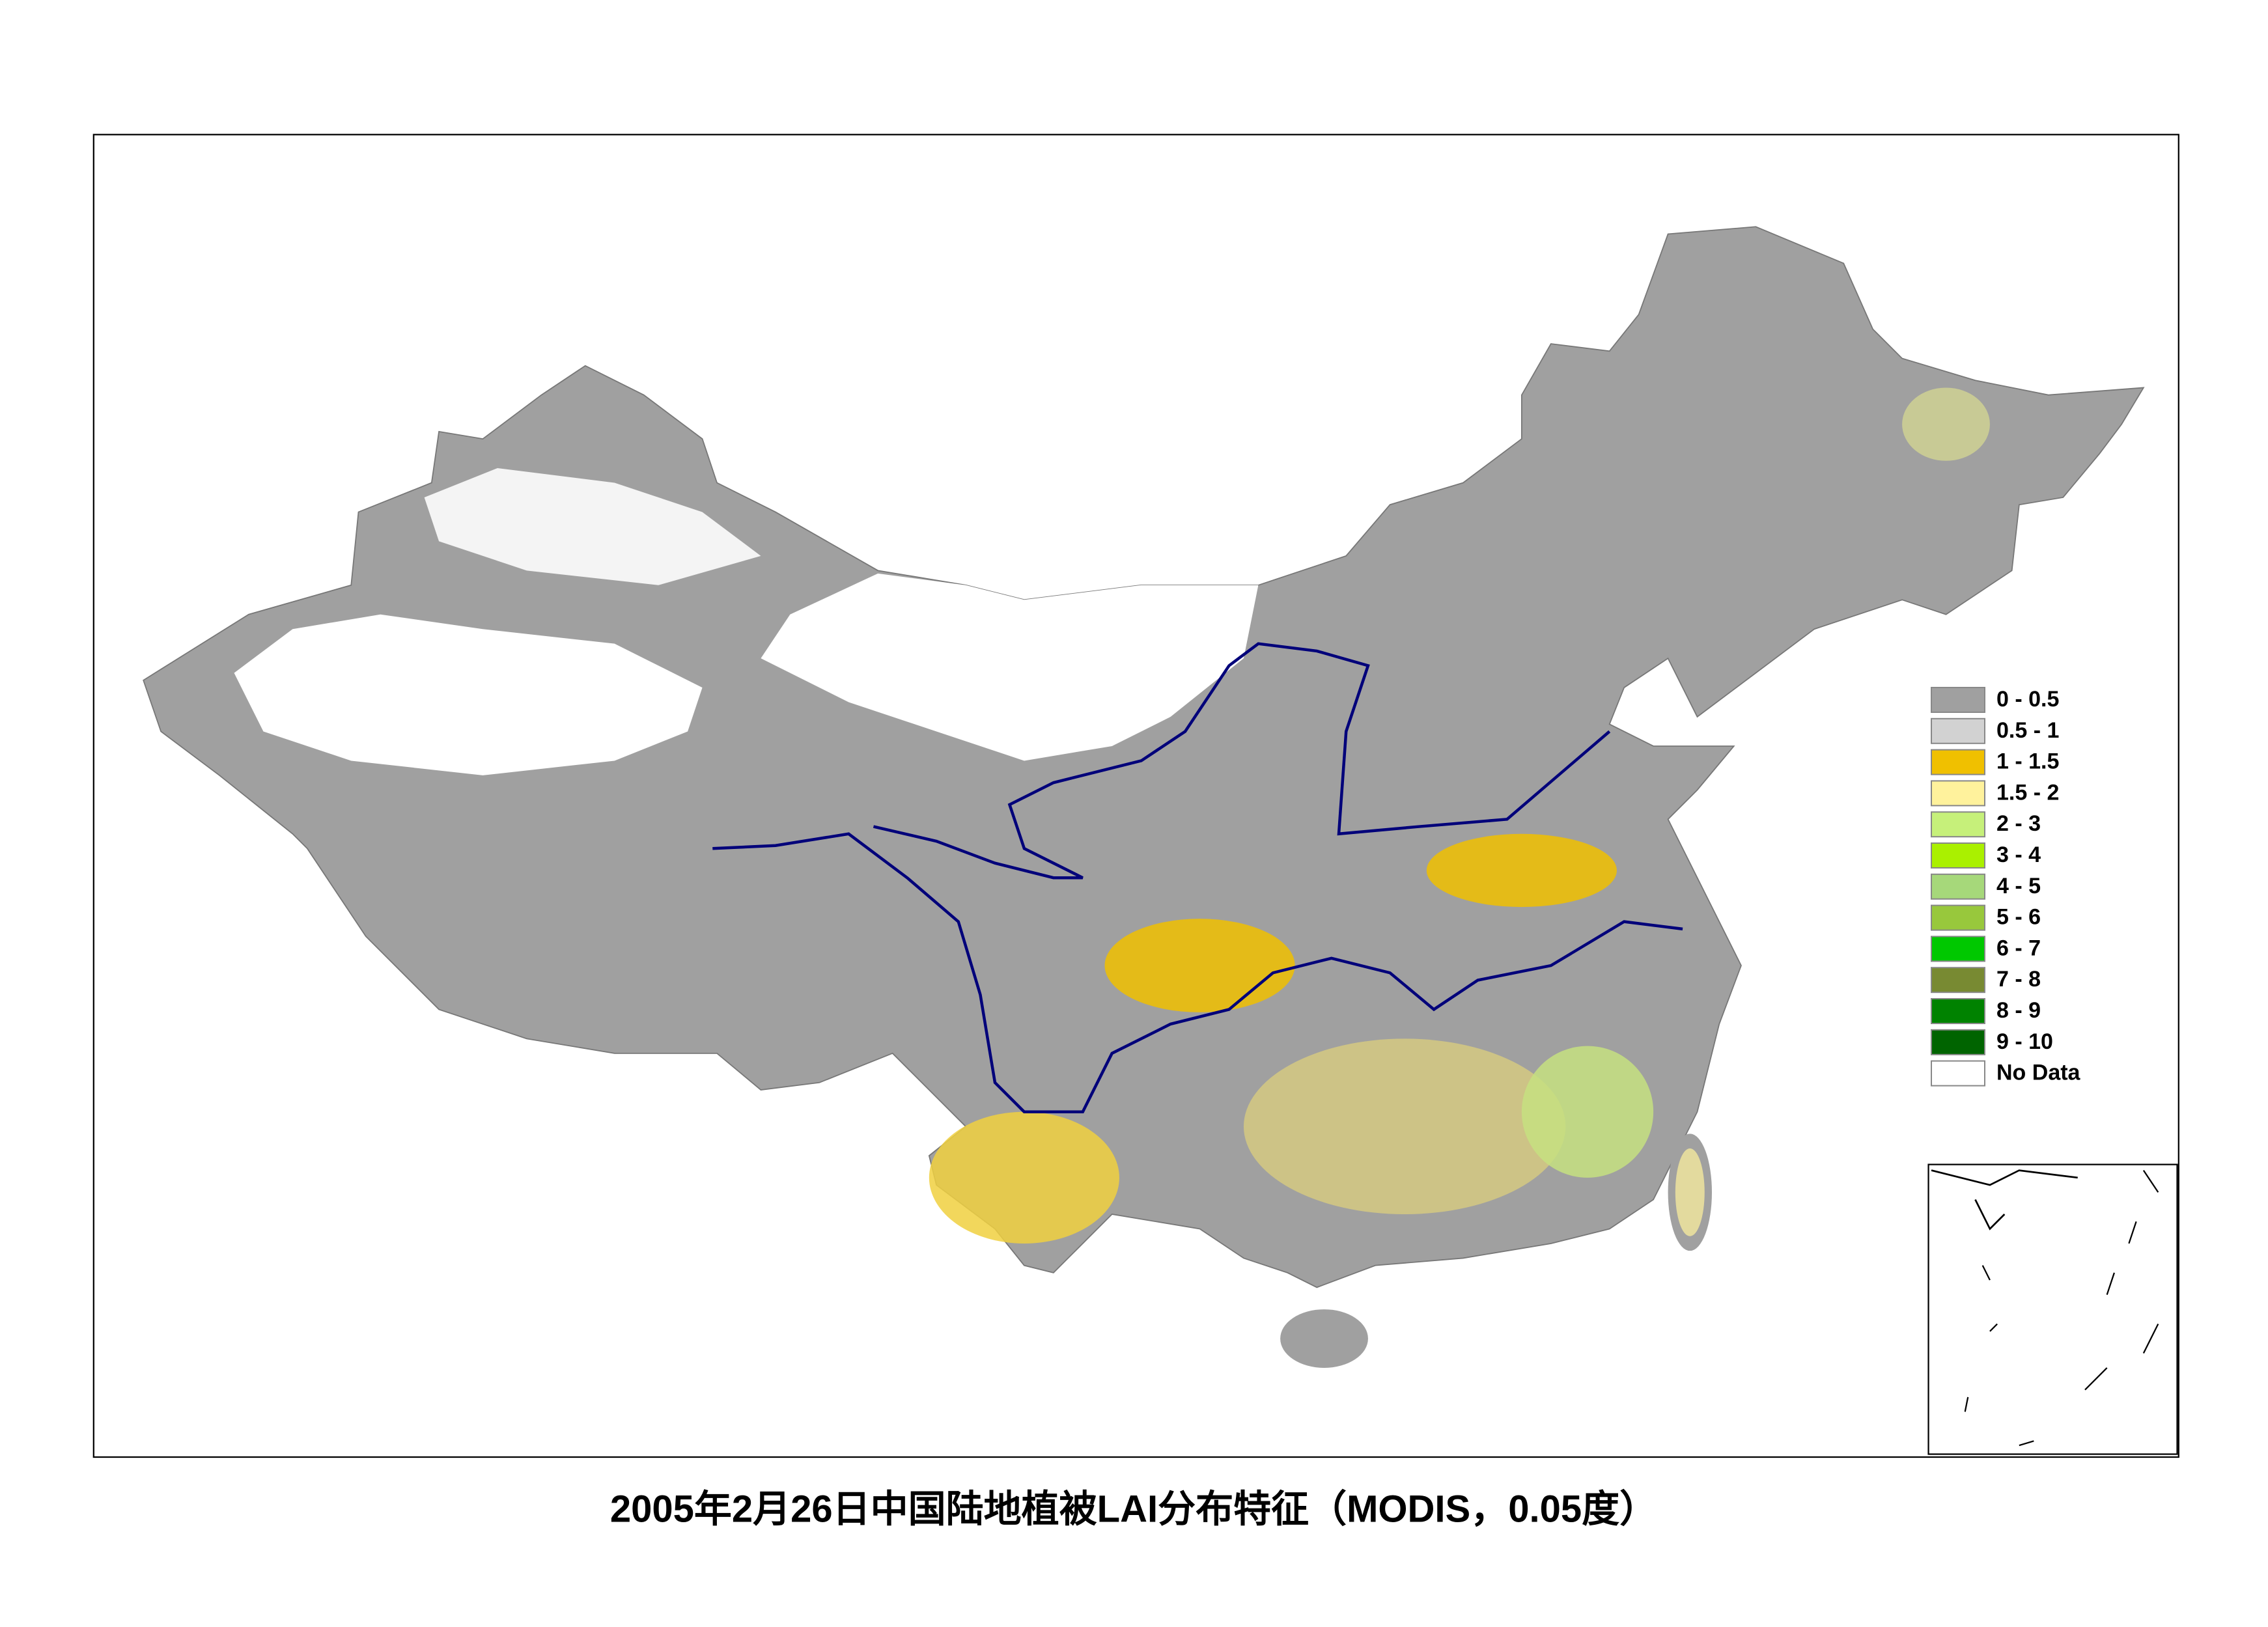  Describe the element at coordinates (1324, 1338) in the screenshot. I see `hainan` at that location.